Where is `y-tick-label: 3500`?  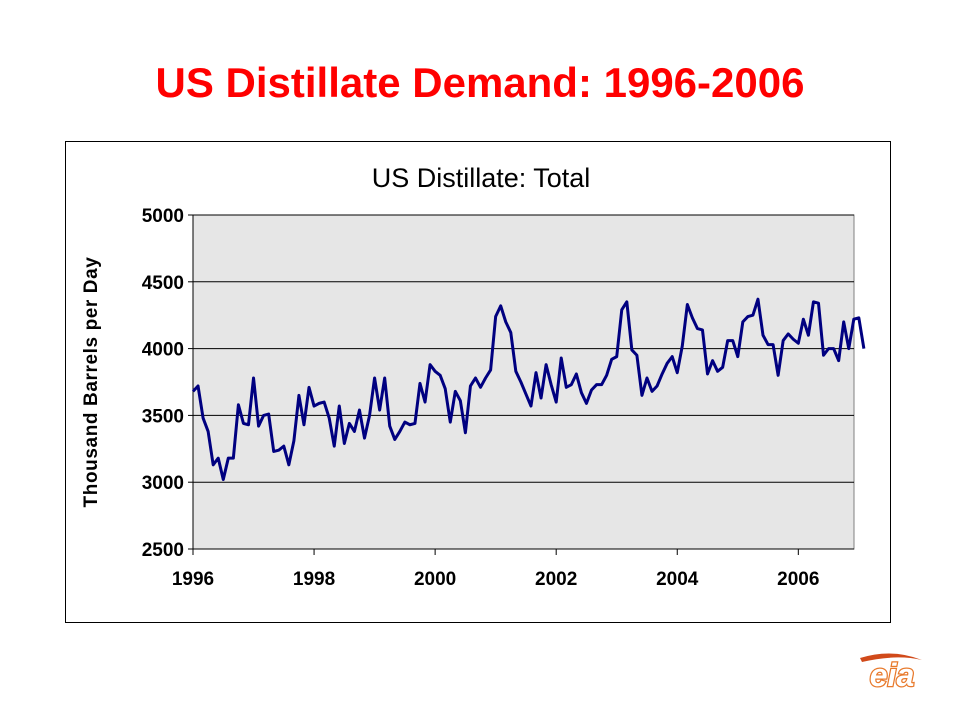 y-tick-label: 3500 is located at coordinates (163, 416).